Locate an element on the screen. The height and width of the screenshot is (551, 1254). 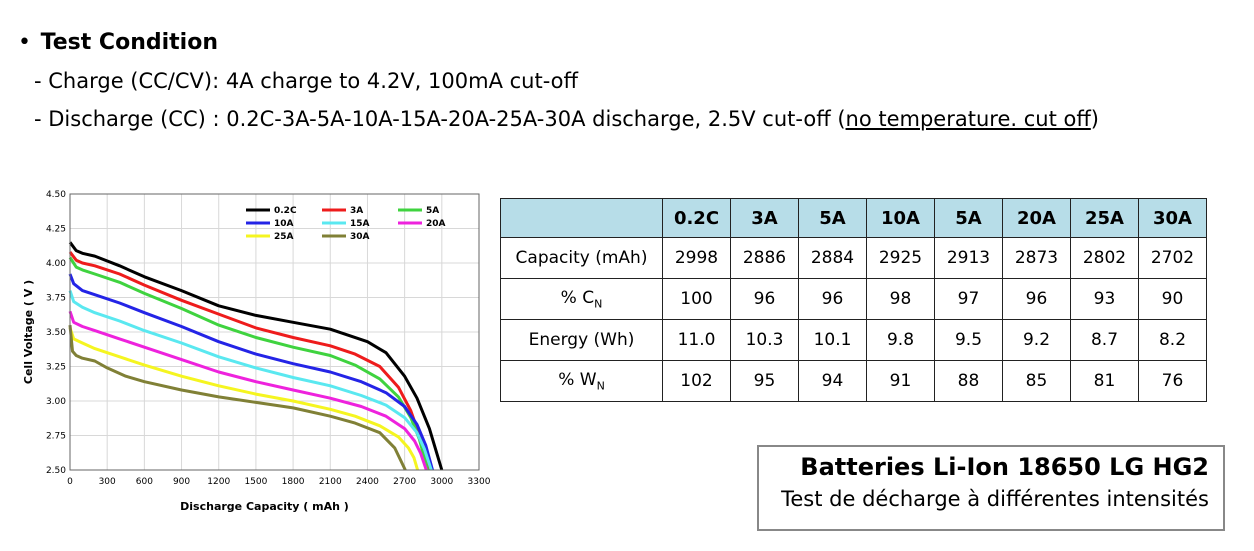
table-cell: 95 is located at coordinates (764, 381).